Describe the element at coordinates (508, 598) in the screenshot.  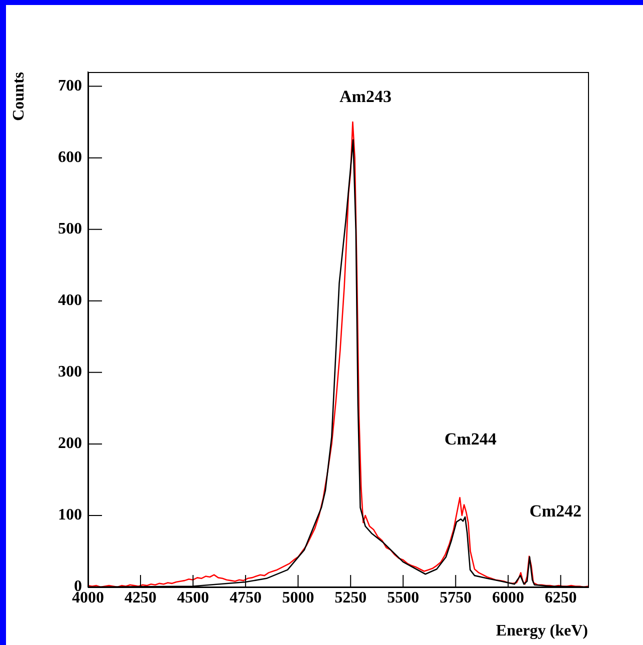
I see `x-tick-label: 6000` at that location.